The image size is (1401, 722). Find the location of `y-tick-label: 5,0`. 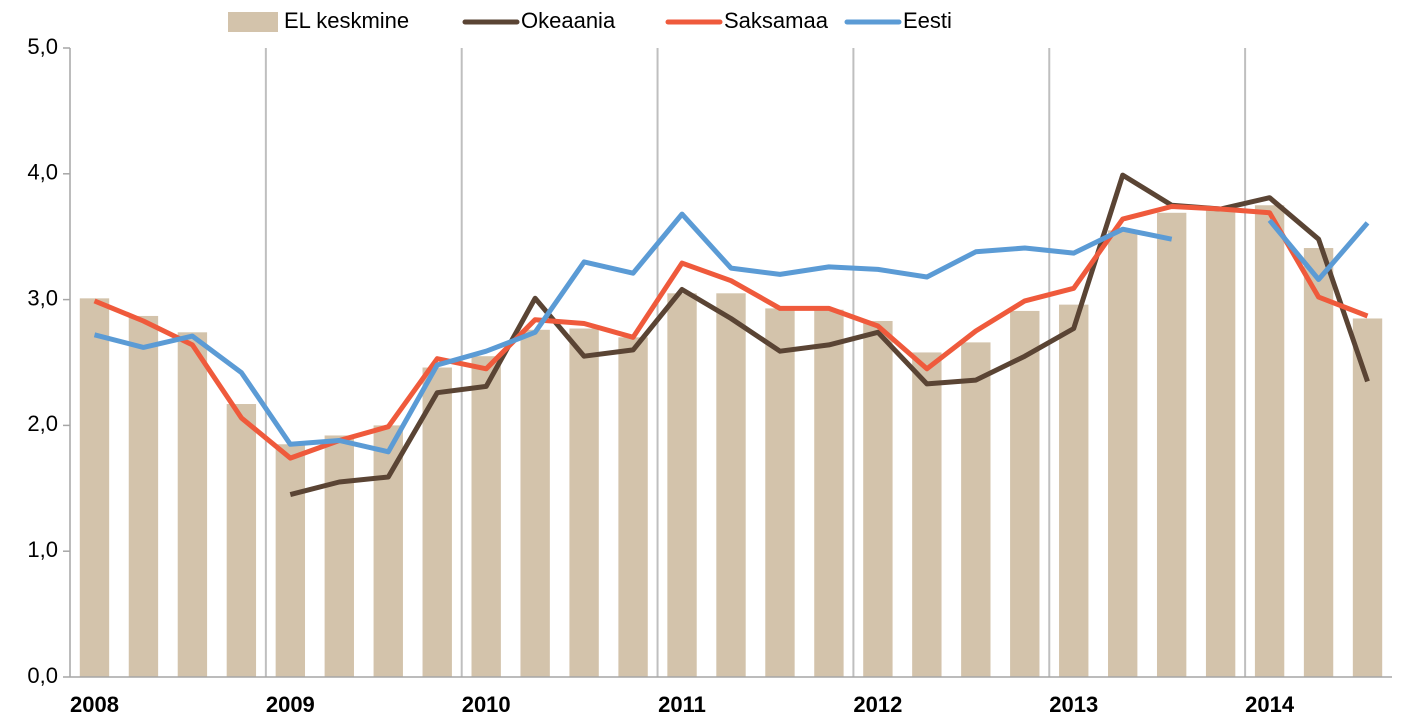

y-tick-label: 5,0 is located at coordinates (42, 46).